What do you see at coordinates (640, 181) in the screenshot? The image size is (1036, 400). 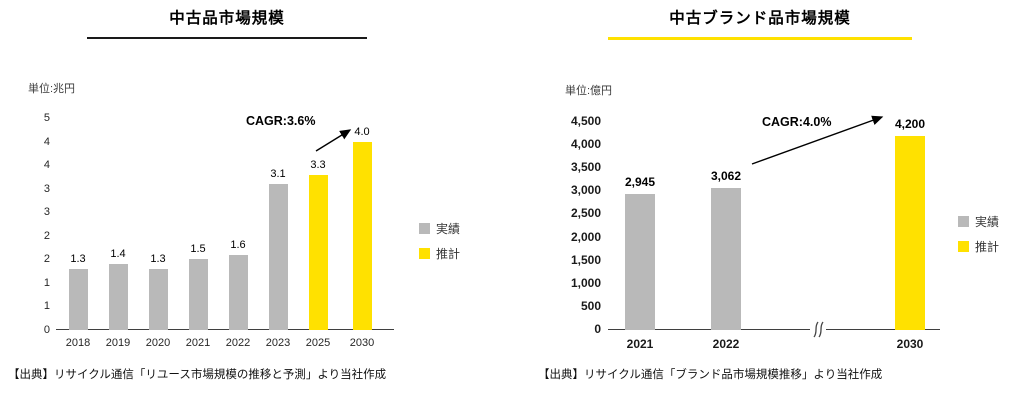 I see `bar-value-label: 2,945` at bounding box center [640, 181].